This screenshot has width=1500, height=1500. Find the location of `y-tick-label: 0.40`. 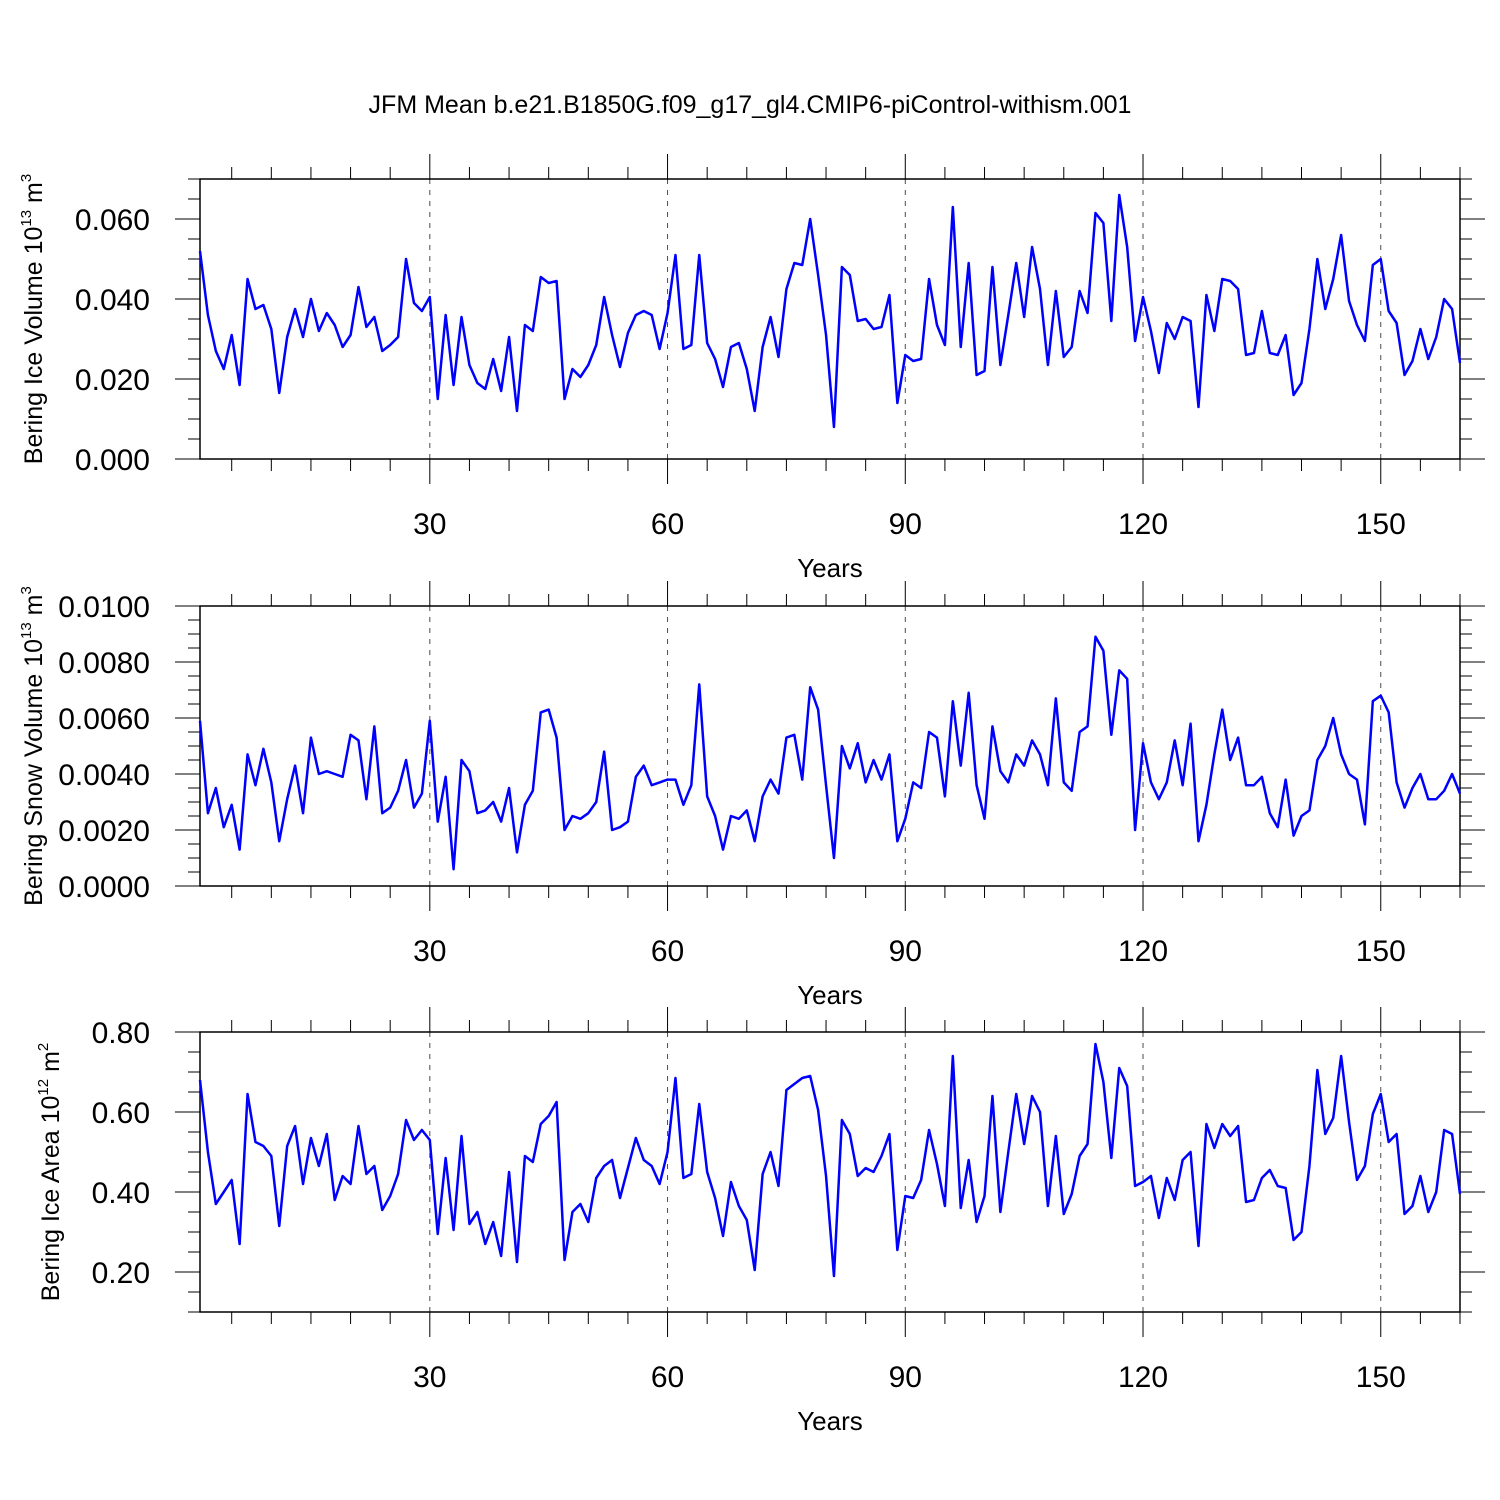

y-tick-label: 0.40 is located at coordinates (121, 1193).